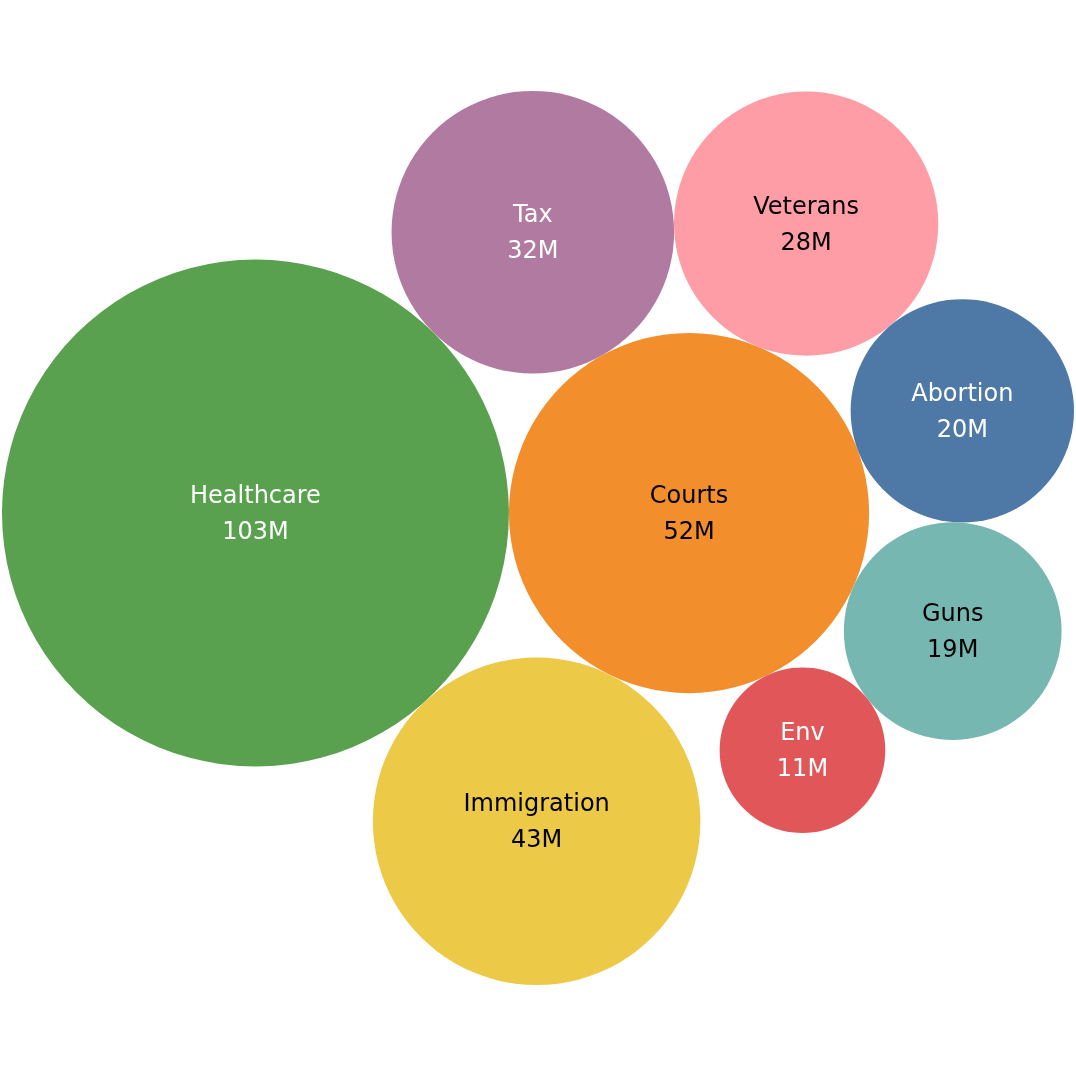 Image resolution: width=1076 pixels, height=1076 pixels. Describe the element at coordinates (689, 495) in the screenshot. I see `category-label: Courts` at that location.